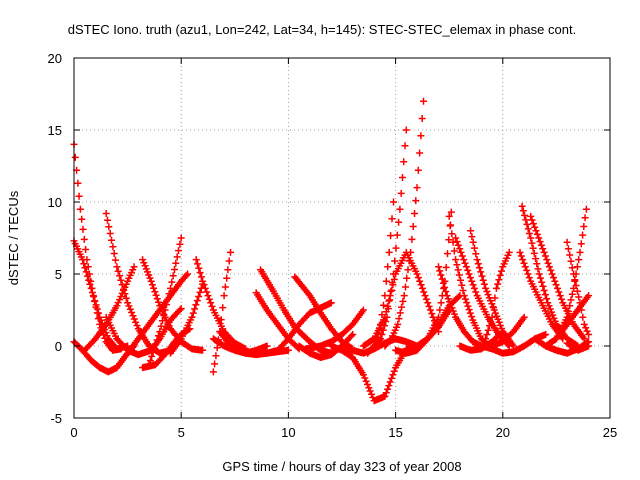 The height and width of the screenshot is (480, 640). Describe the element at coordinates (55, 58) in the screenshot. I see `y-tick-label: 20` at that location.